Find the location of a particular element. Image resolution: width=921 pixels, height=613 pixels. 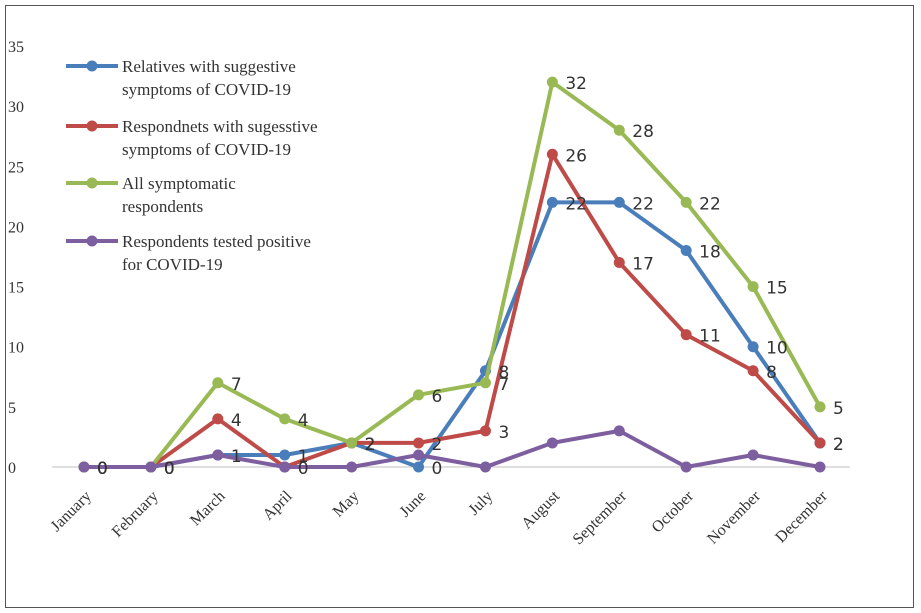

data-label: 3 is located at coordinates (503, 433).